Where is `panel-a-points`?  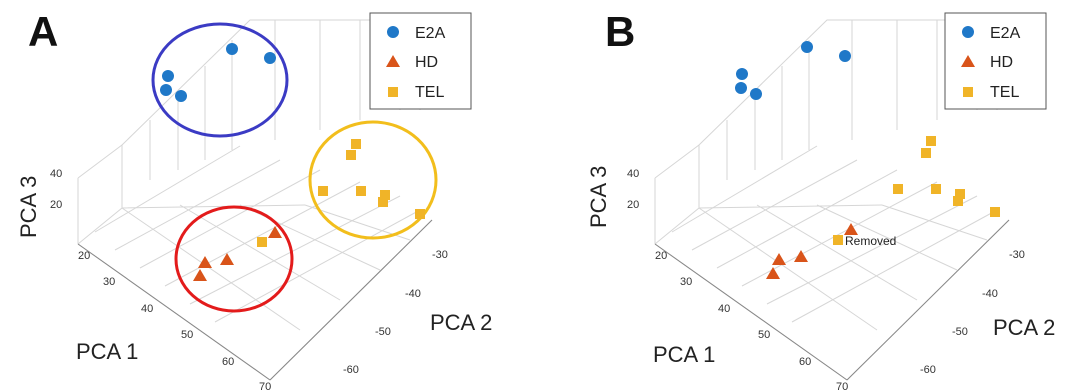
panel-a-points is located at coordinates (292, 162).